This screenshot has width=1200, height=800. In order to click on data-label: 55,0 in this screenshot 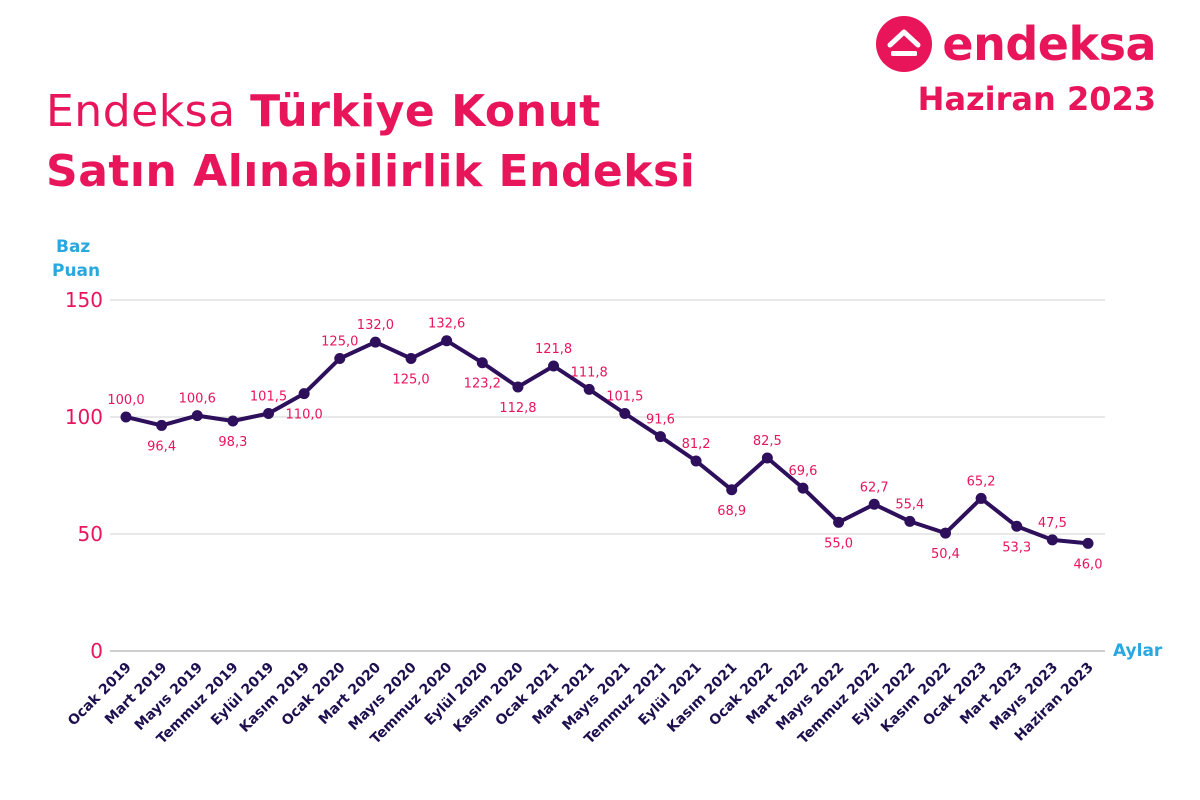, I will do `click(838, 543)`.